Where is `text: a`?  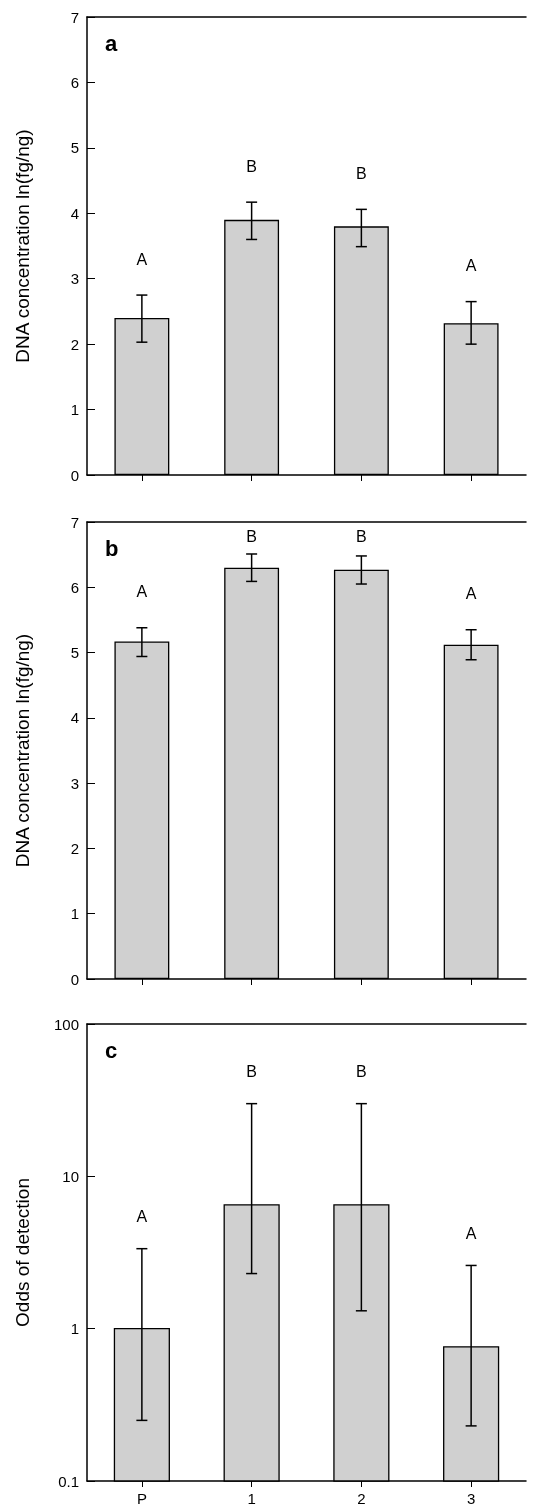
text: a is located at coordinates (111, 43).